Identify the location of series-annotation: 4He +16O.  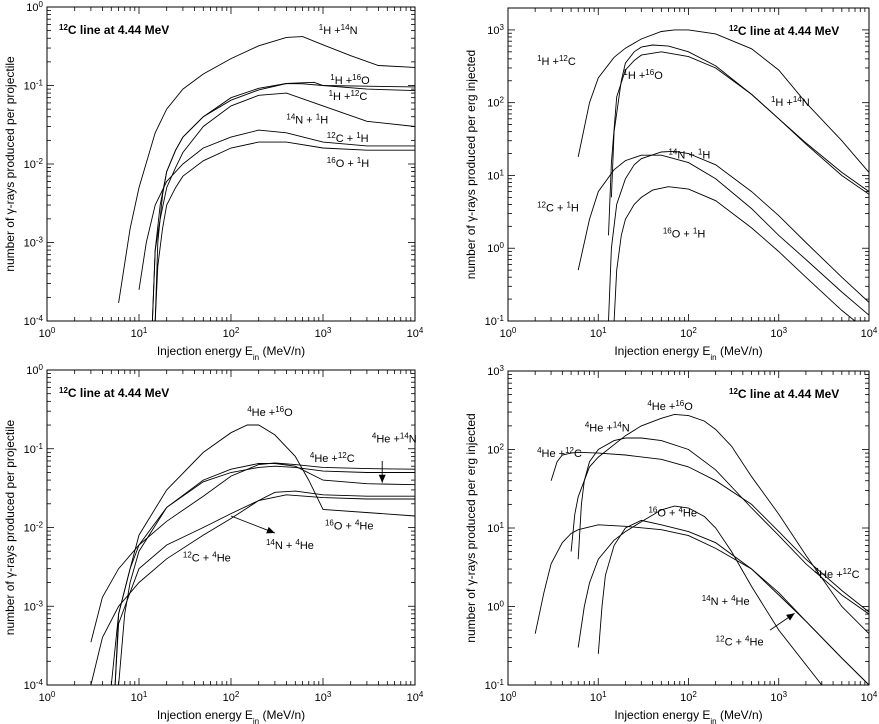
(270, 412).